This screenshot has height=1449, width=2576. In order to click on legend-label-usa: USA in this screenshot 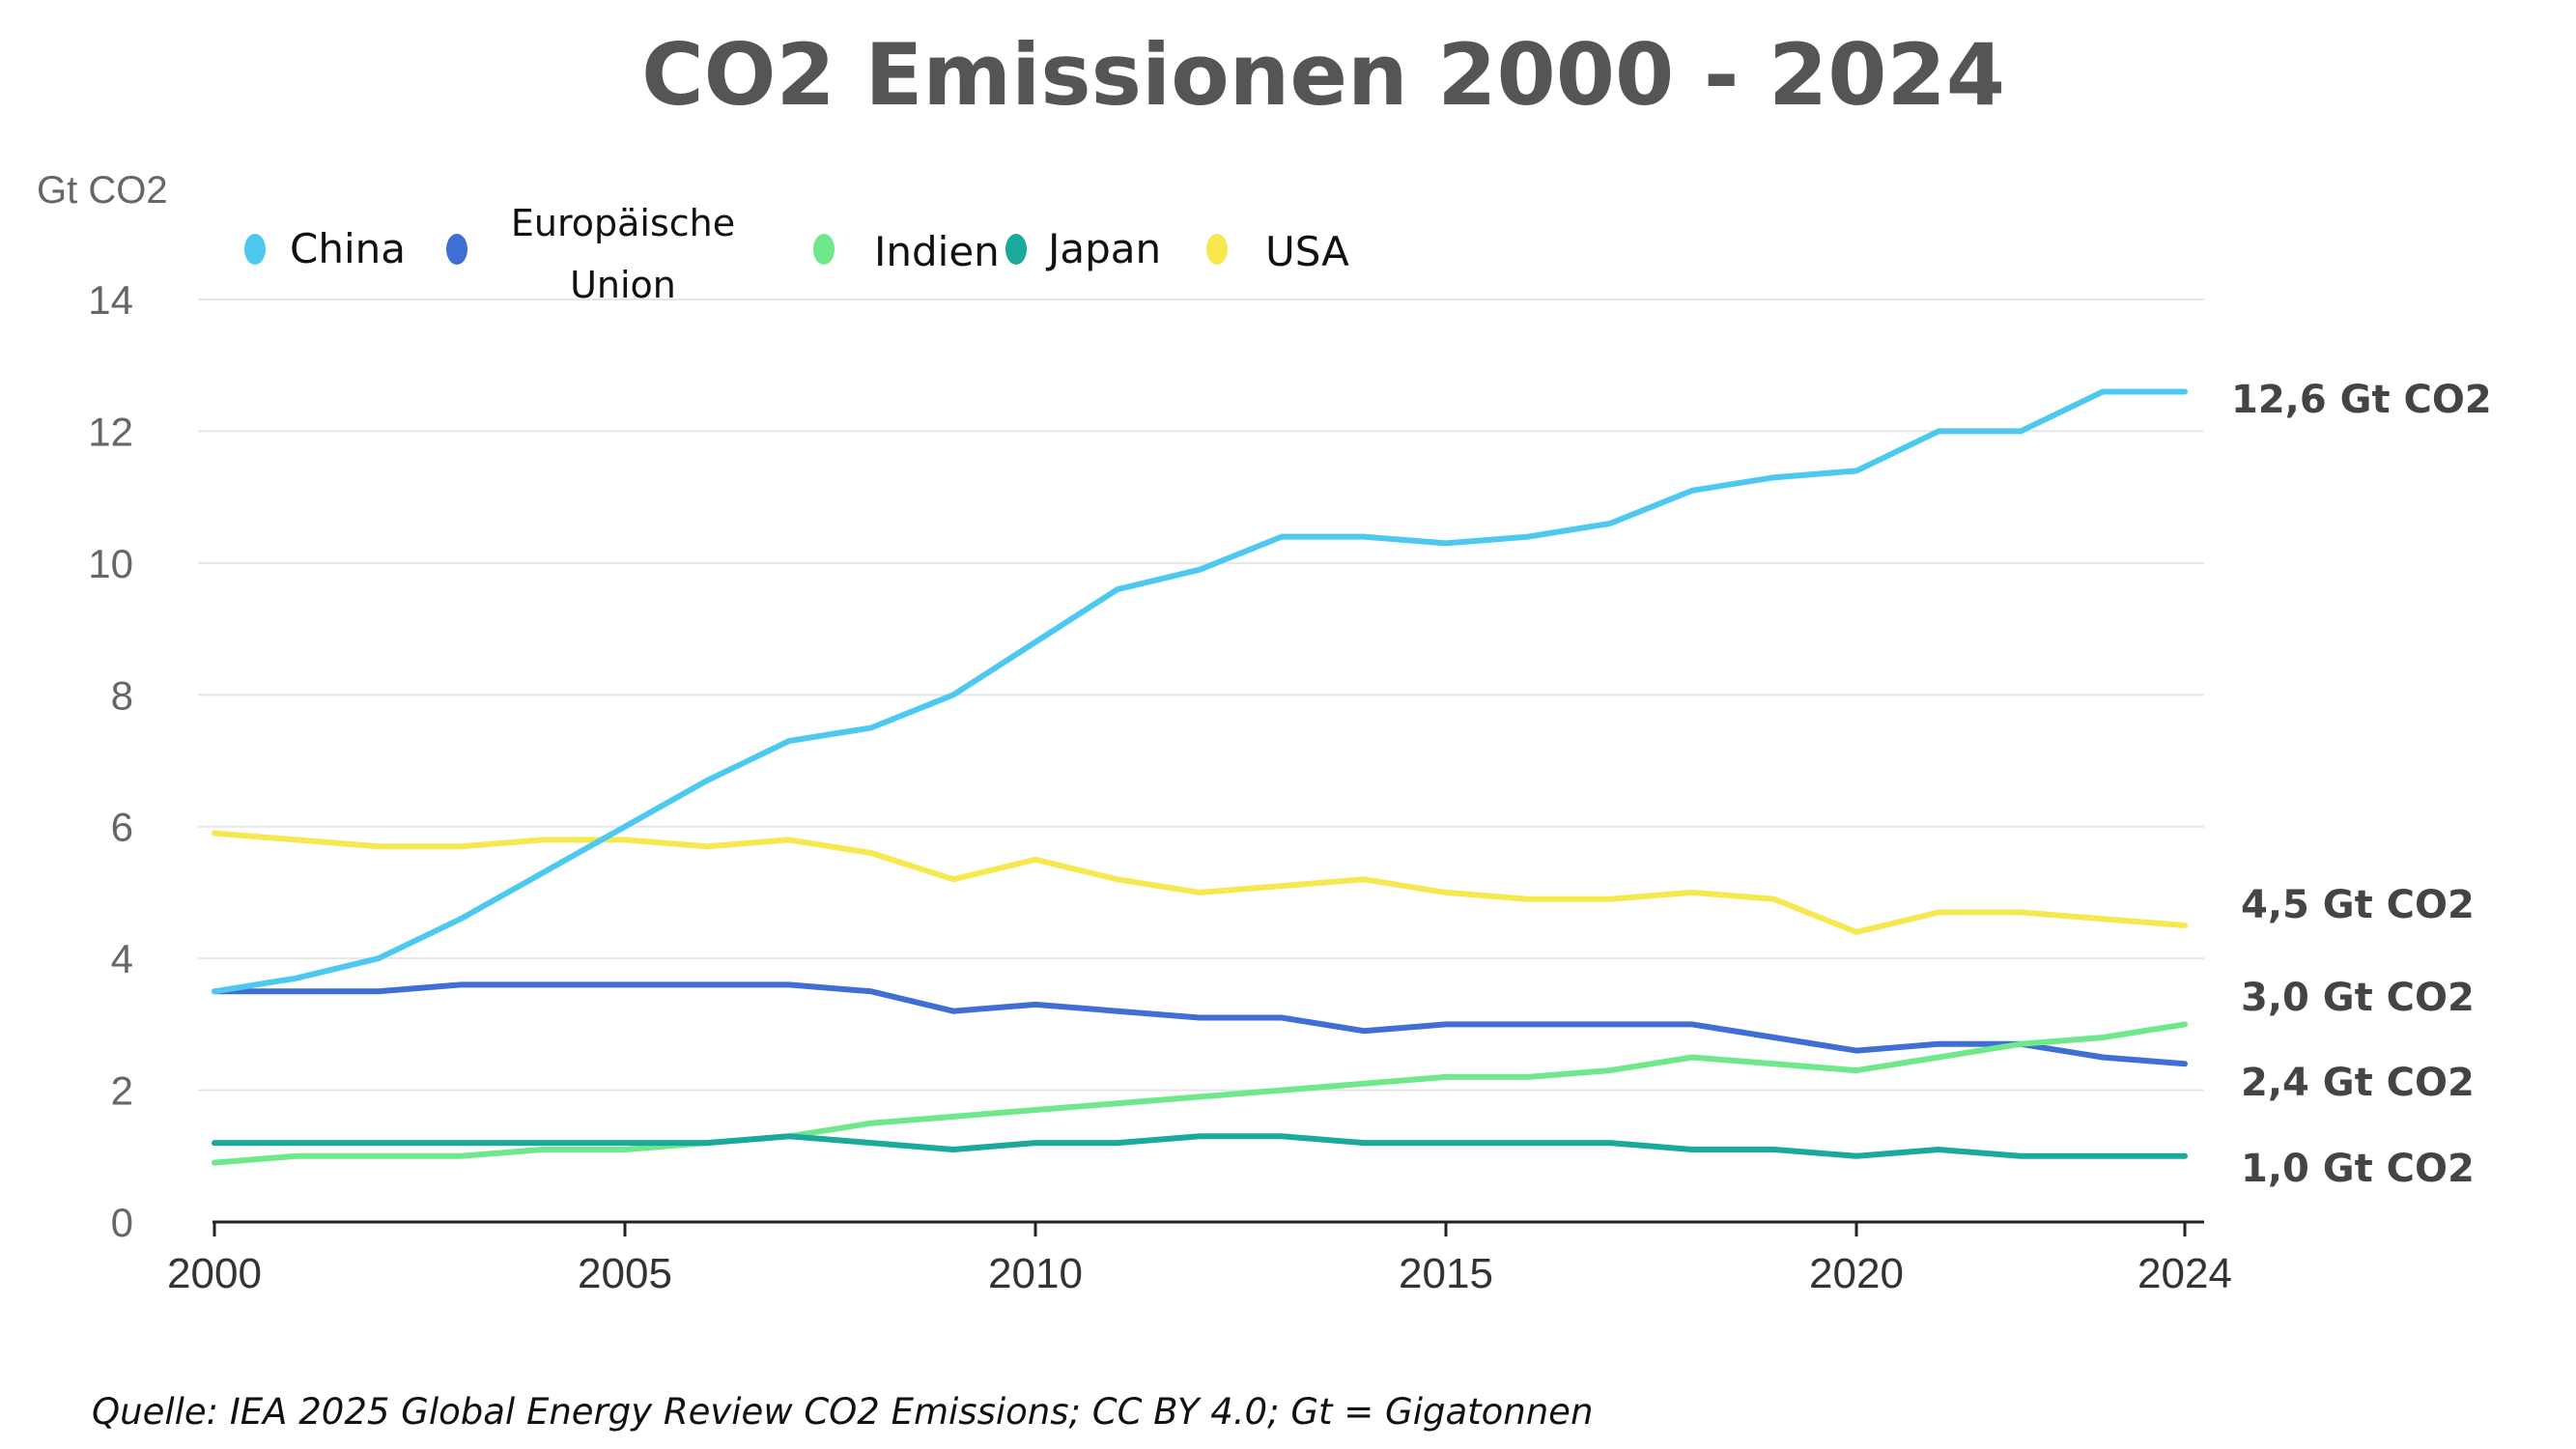, I will do `click(1307, 252)`.